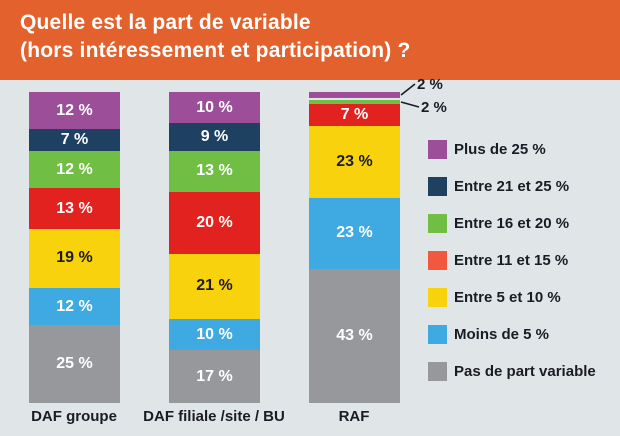 This screenshot has height=436, width=620. I want to click on legend-label: Entre 11 et 15 %, so click(511, 260).